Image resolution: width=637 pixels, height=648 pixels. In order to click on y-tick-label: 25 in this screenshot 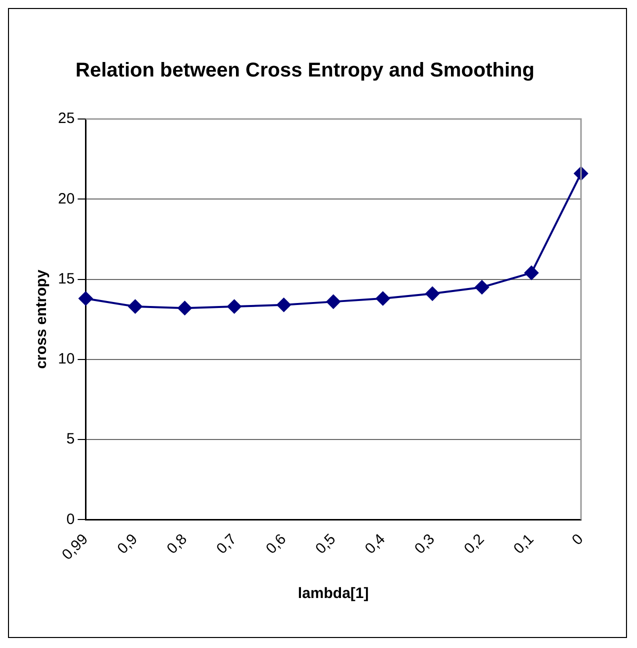, I will do `click(66, 119)`.